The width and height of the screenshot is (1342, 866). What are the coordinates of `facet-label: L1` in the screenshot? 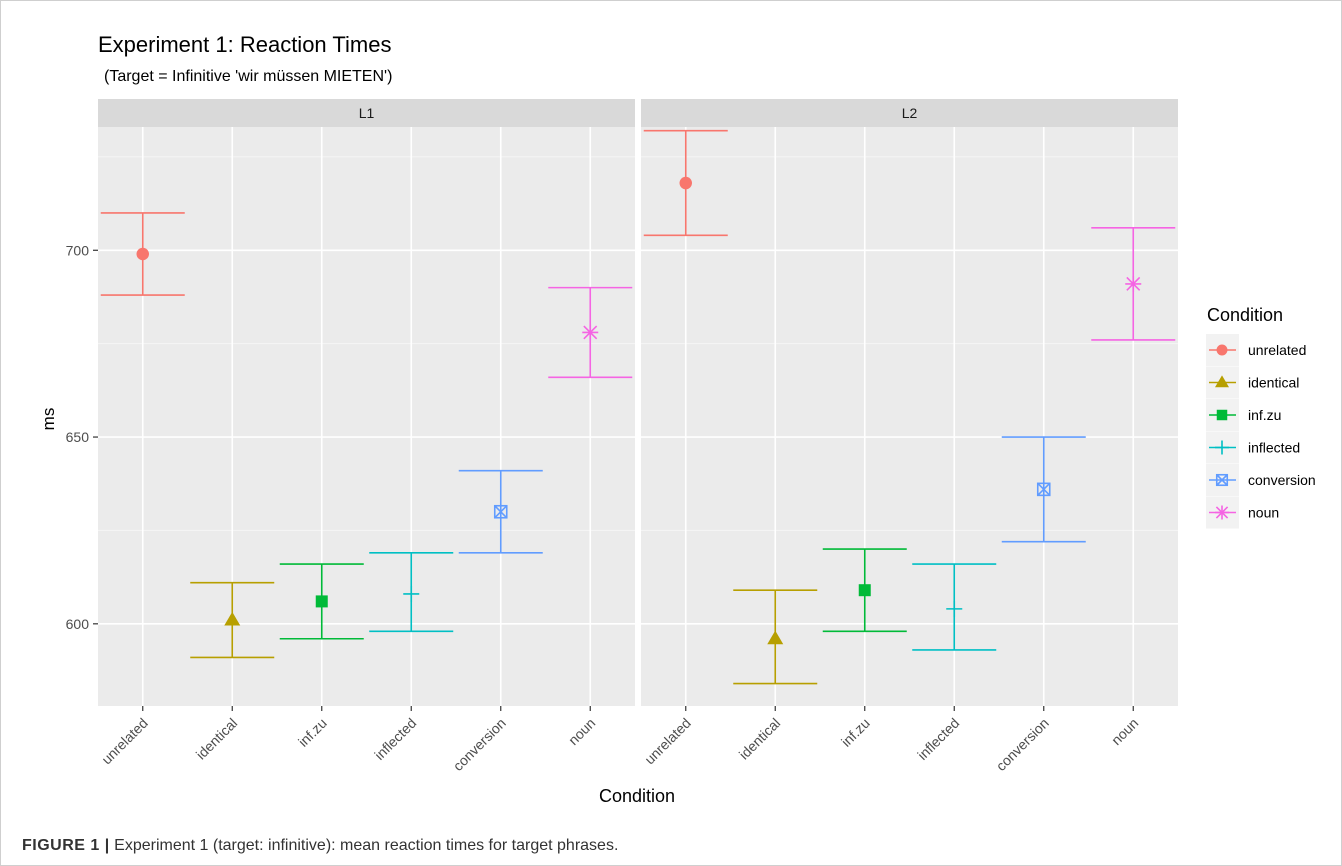 It's located at (367, 113).